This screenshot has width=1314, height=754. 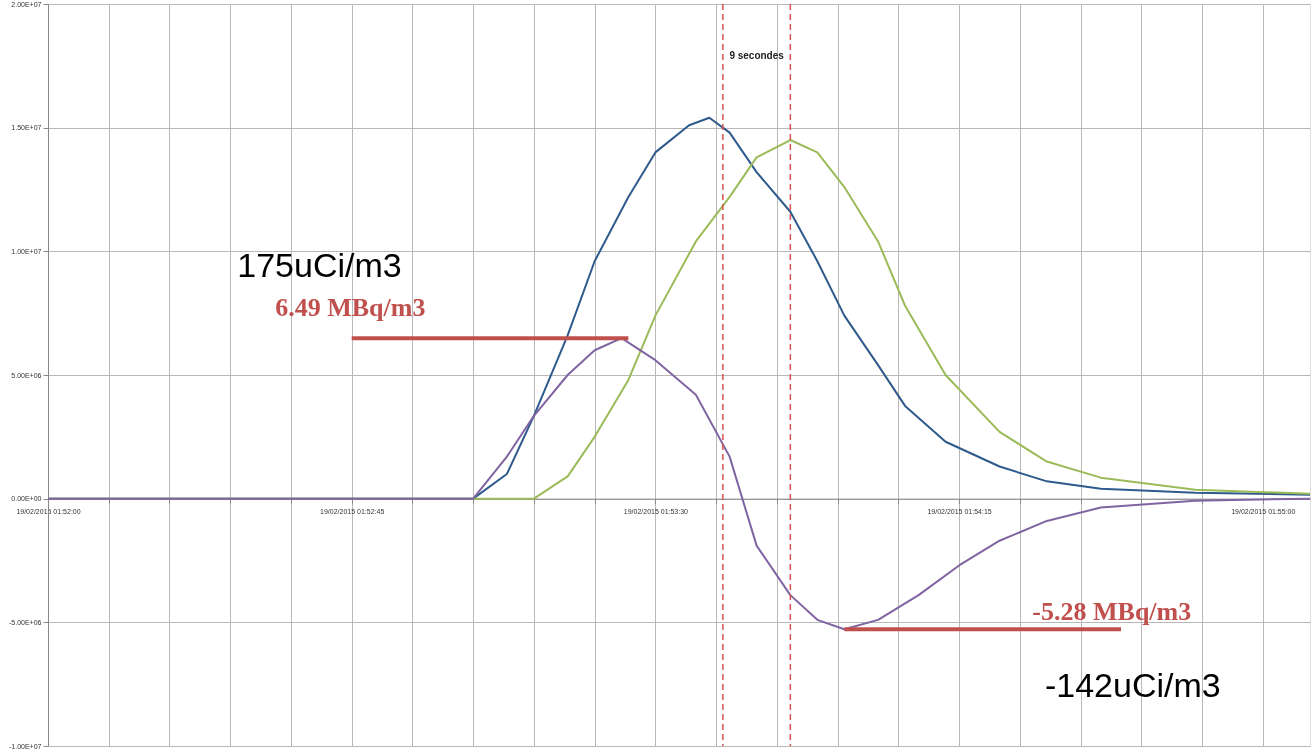 I want to click on annotation: 6.49 MBq/m3, so click(x=350, y=308).